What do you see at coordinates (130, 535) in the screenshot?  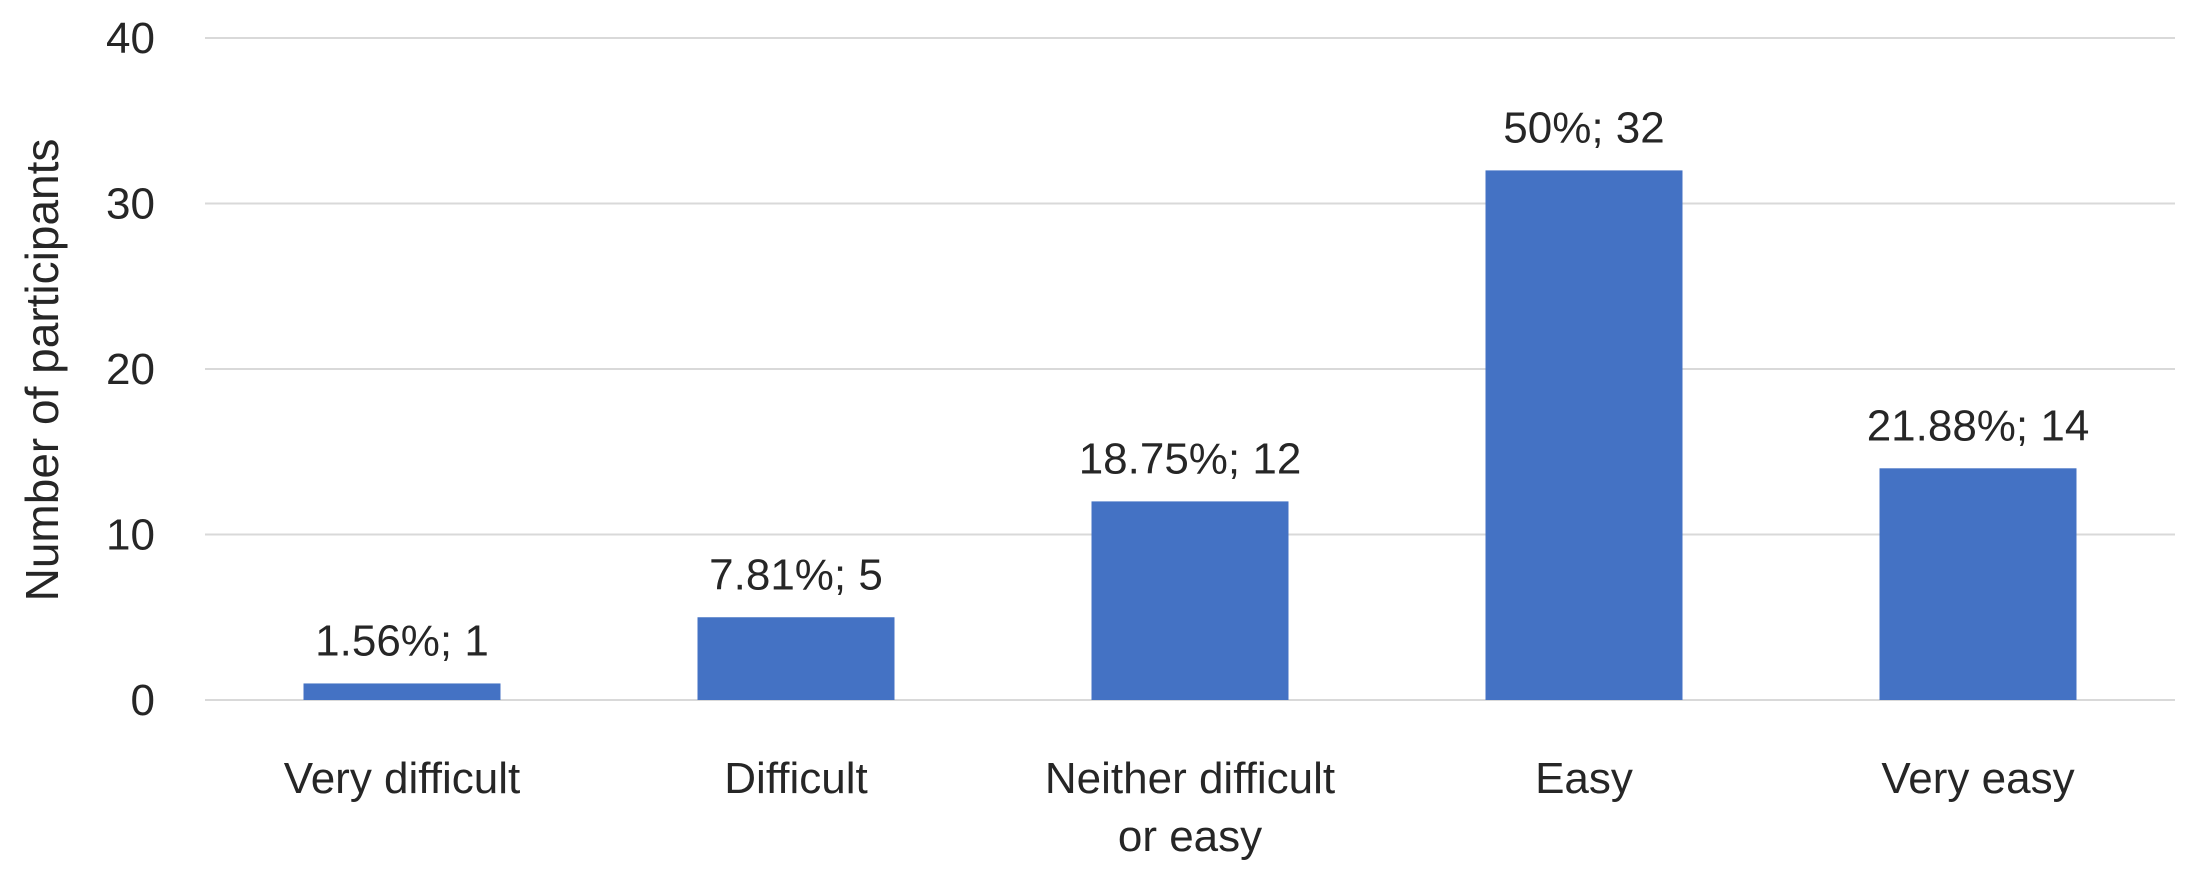 I see `y-tick-label: 10` at bounding box center [130, 535].